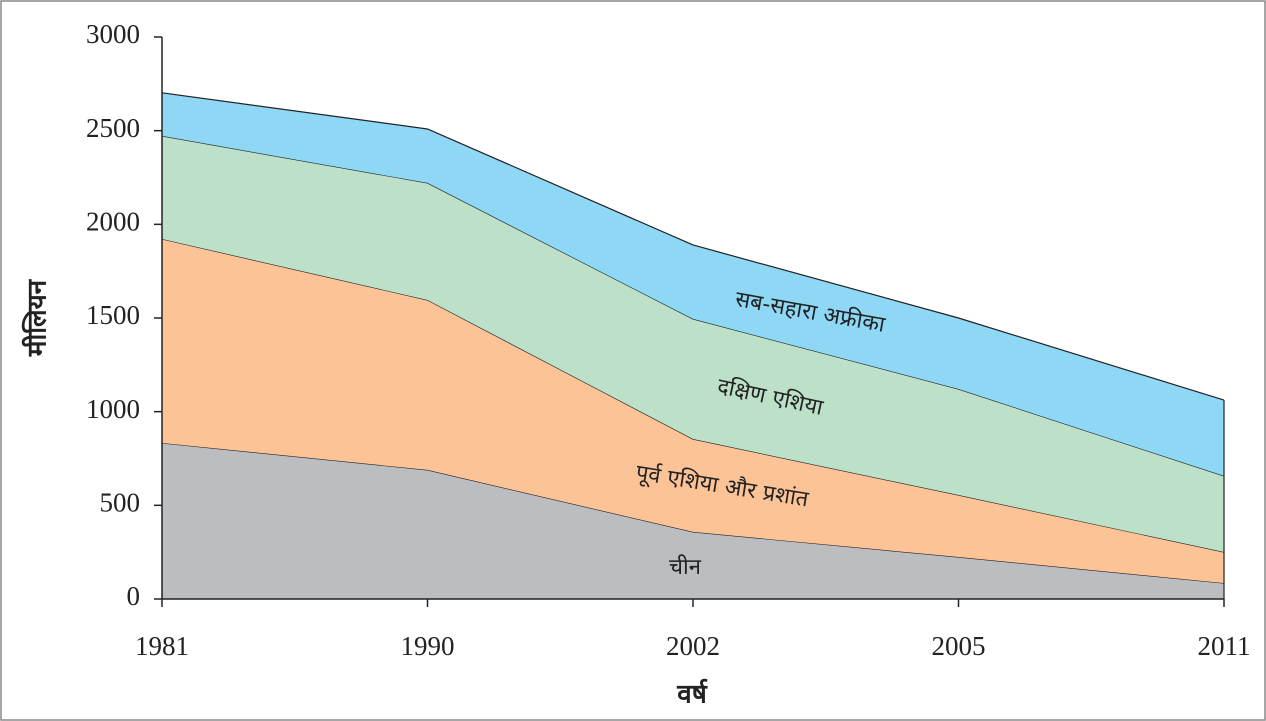  Describe the element at coordinates (120, 503) in the screenshot. I see `y-tick-label: 500` at that location.